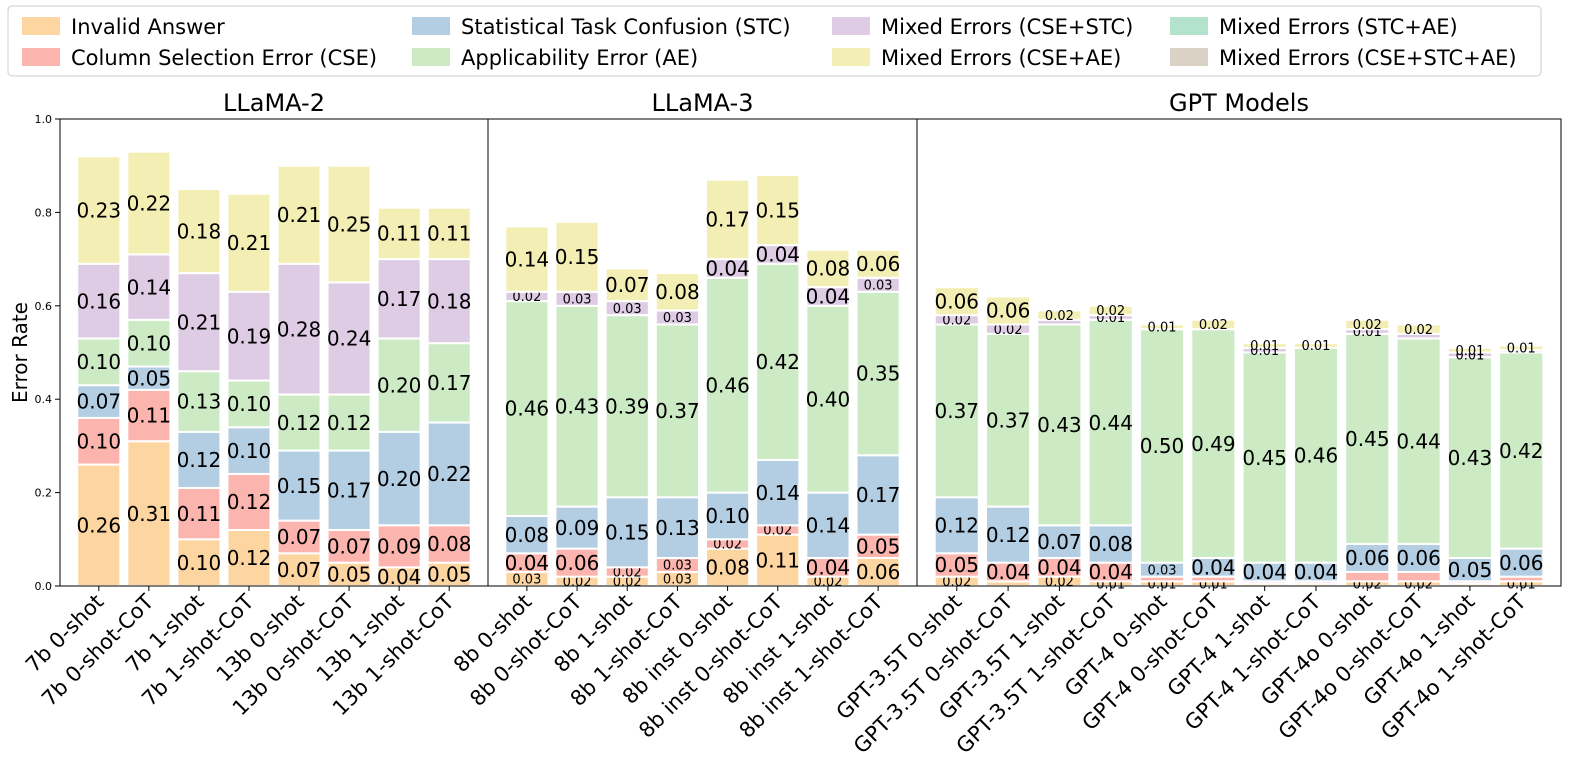  What do you see at coordinates (878, 417) in the screenshot?
I see `bar-stack: 0.060.050.170.350.030.06` at bounding box center [878, 417].